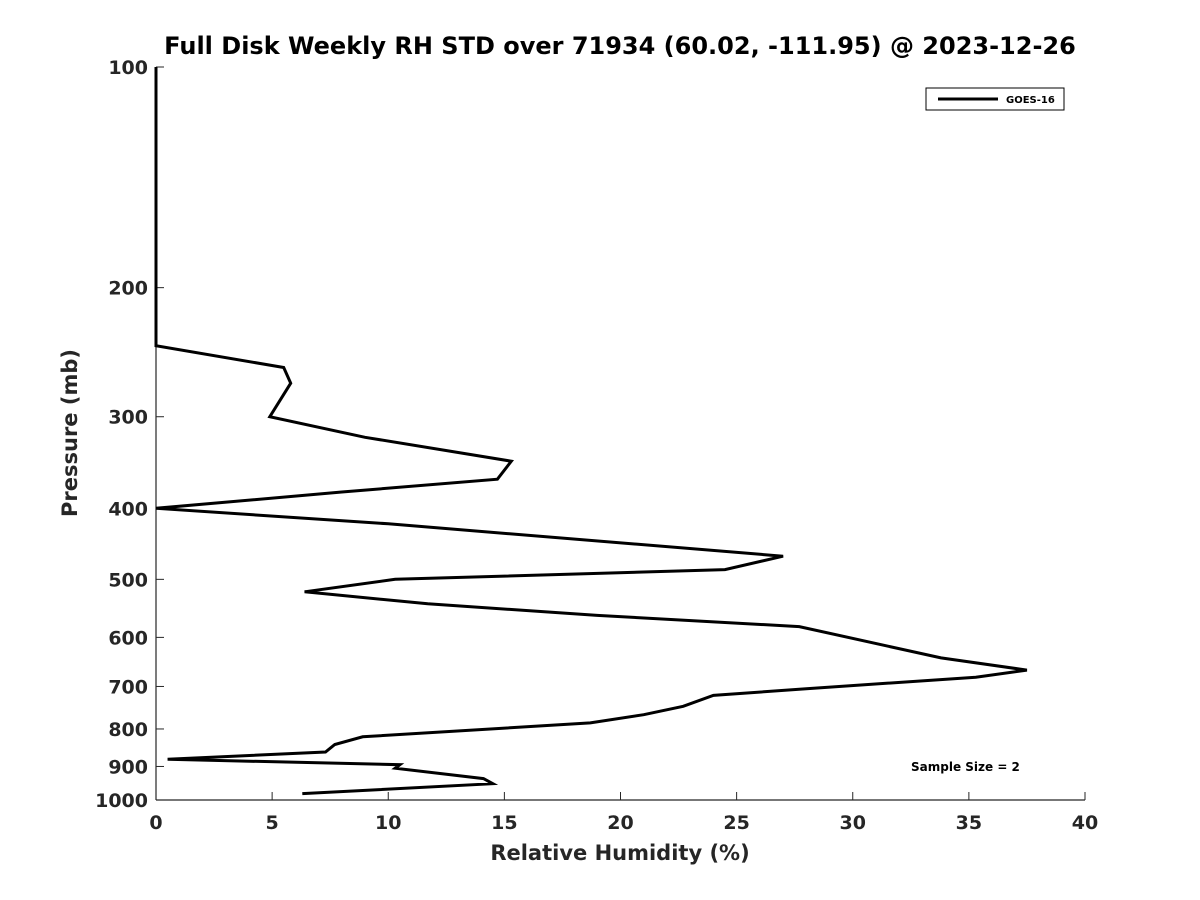 The height and width of the screenshot is (900, 1200). What do you see at coordinates (128, 418) in the screenshot?
I see `y-tick-label: 300` at bounding box center [128, 418].